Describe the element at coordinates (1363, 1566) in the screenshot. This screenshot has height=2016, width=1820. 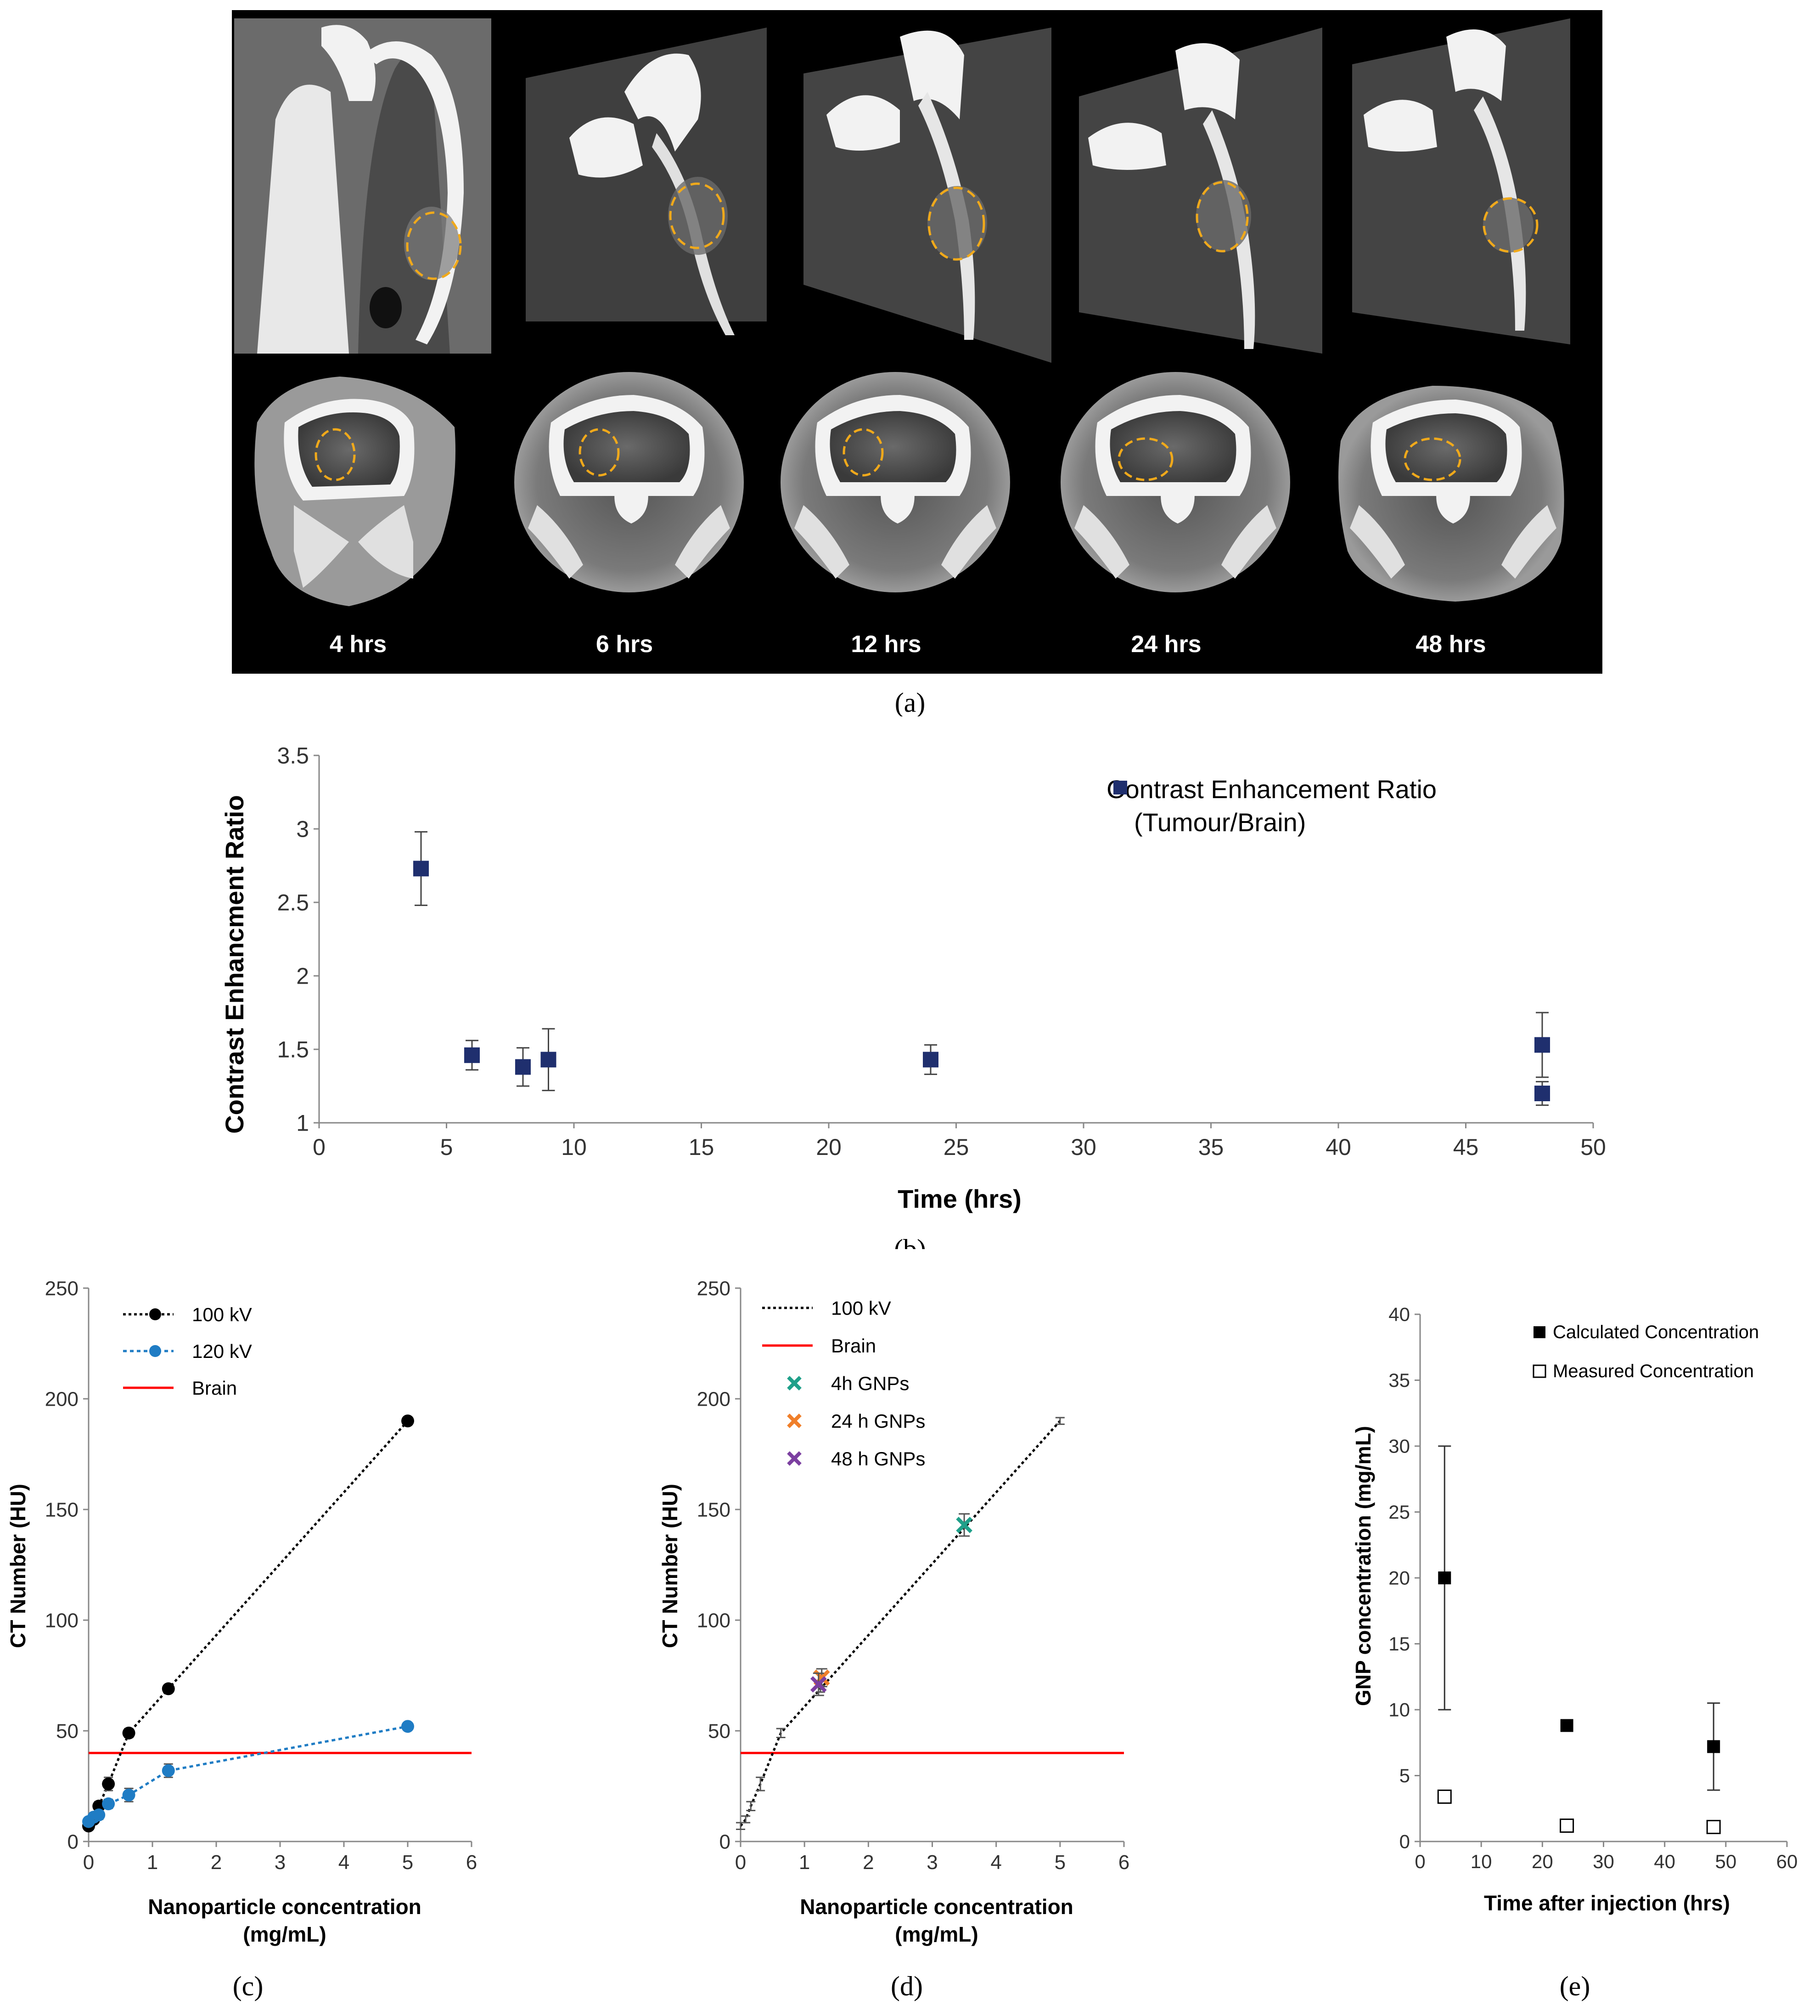
I see `y-axis-title-e: GNP concentration (mg/mL)` at that location.